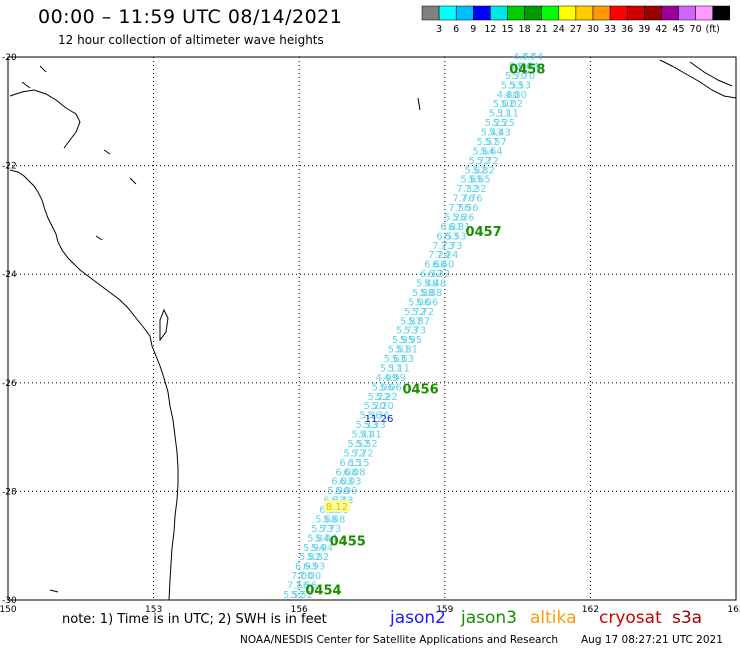  What do you see at coordinates (354, 472) in the screenshot?
I see `swh-value: 6.08` at bounding box center [354, 472].